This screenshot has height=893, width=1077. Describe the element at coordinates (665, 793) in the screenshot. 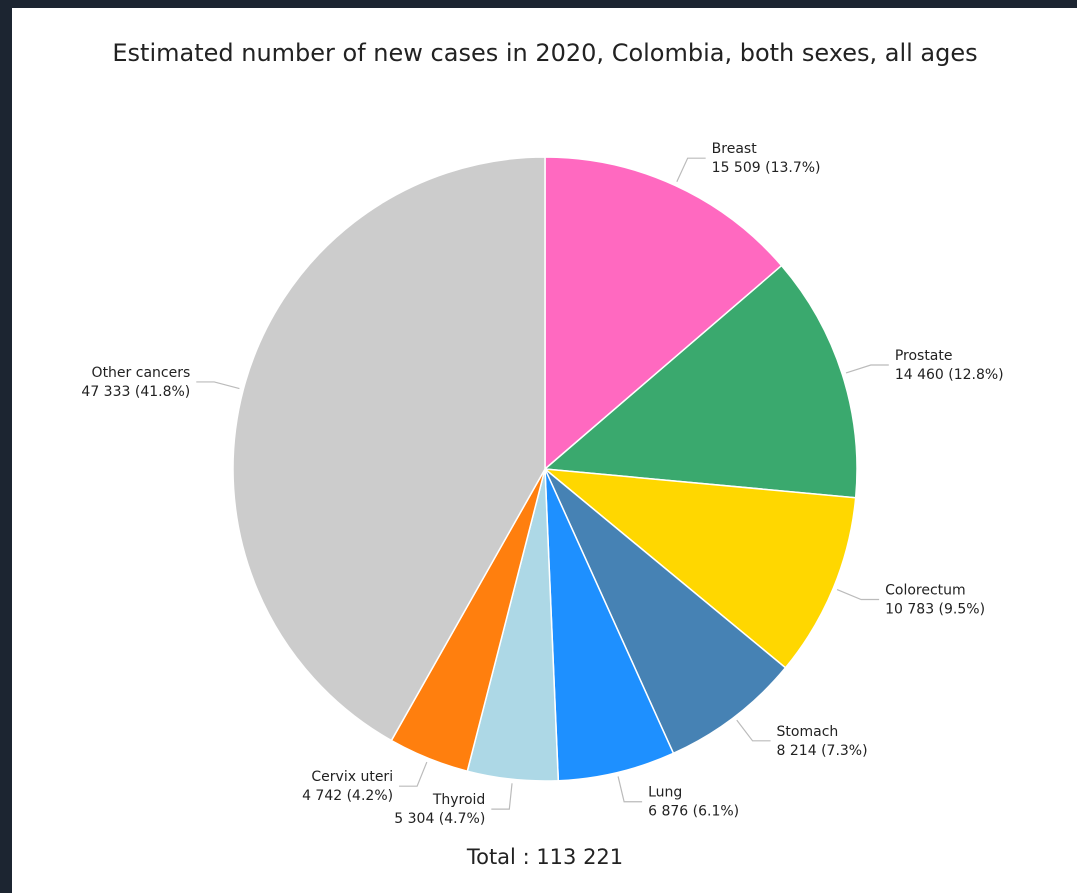

I see `slice-name: Lung` at that location.